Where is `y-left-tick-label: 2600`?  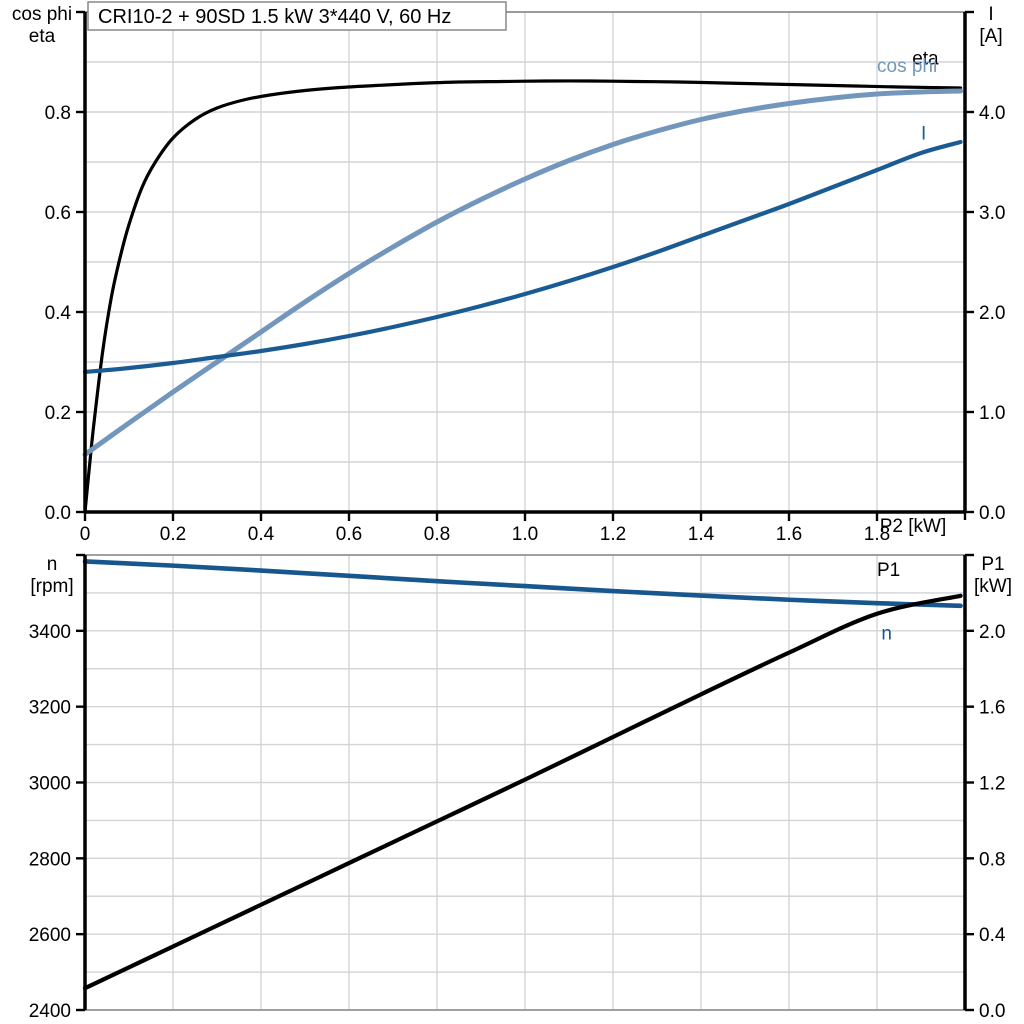 y-left-tick-label: 2600 is located at coordinates (50, 935).